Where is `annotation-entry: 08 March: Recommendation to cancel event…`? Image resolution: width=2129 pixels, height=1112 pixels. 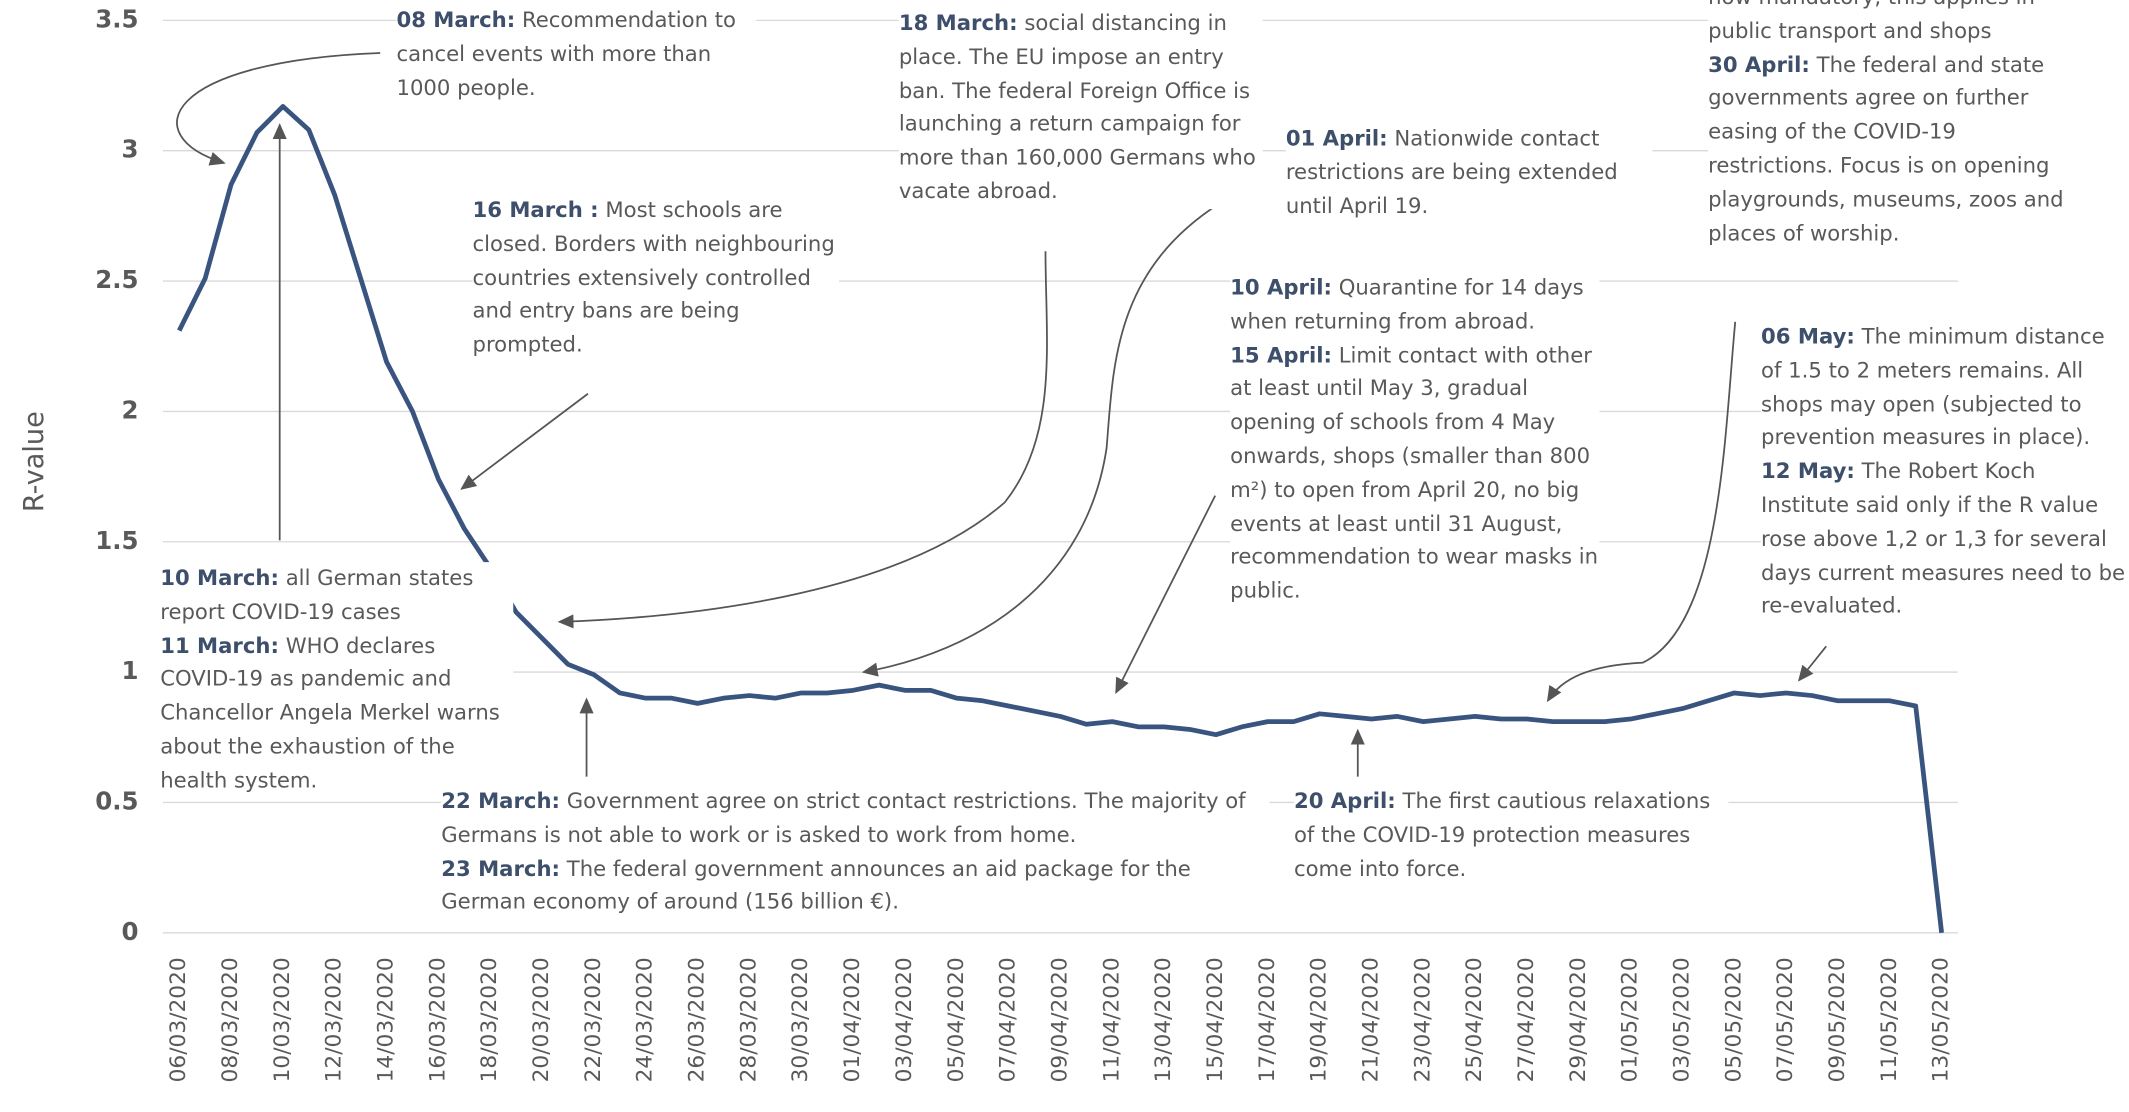 annotation-entry: 08 March: Recommendation to cancel event… is located at coordinates (576, 54).